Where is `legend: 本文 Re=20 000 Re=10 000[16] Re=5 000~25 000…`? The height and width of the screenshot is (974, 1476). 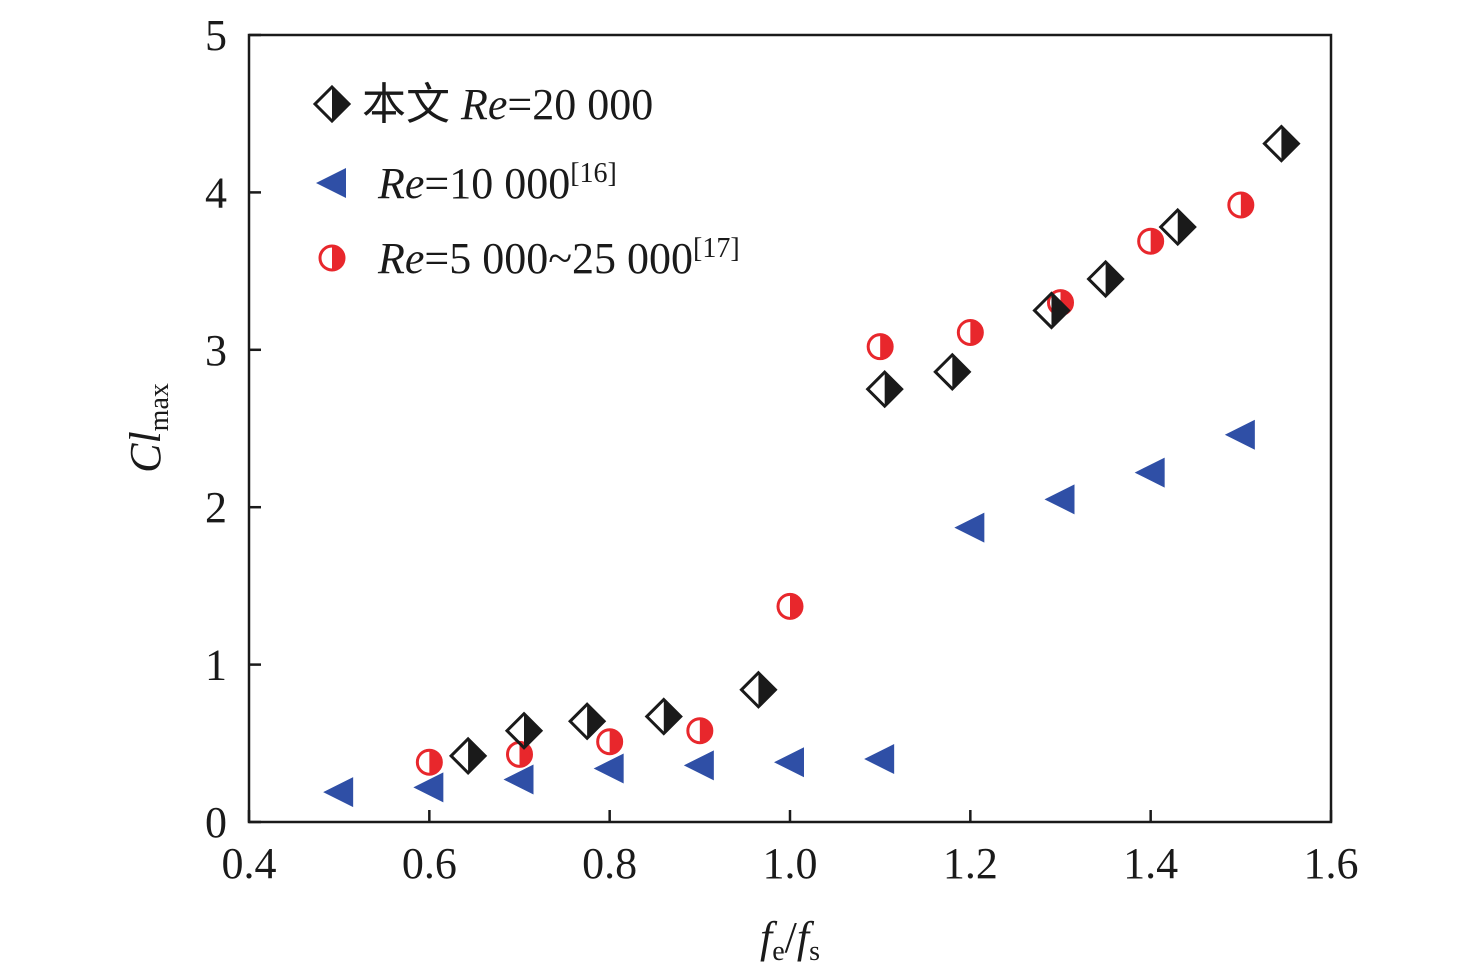
legend: 本文 Re=20 000 Re=10 000[16] Re=5 000~25 000… is located at coordinates (526, 181).